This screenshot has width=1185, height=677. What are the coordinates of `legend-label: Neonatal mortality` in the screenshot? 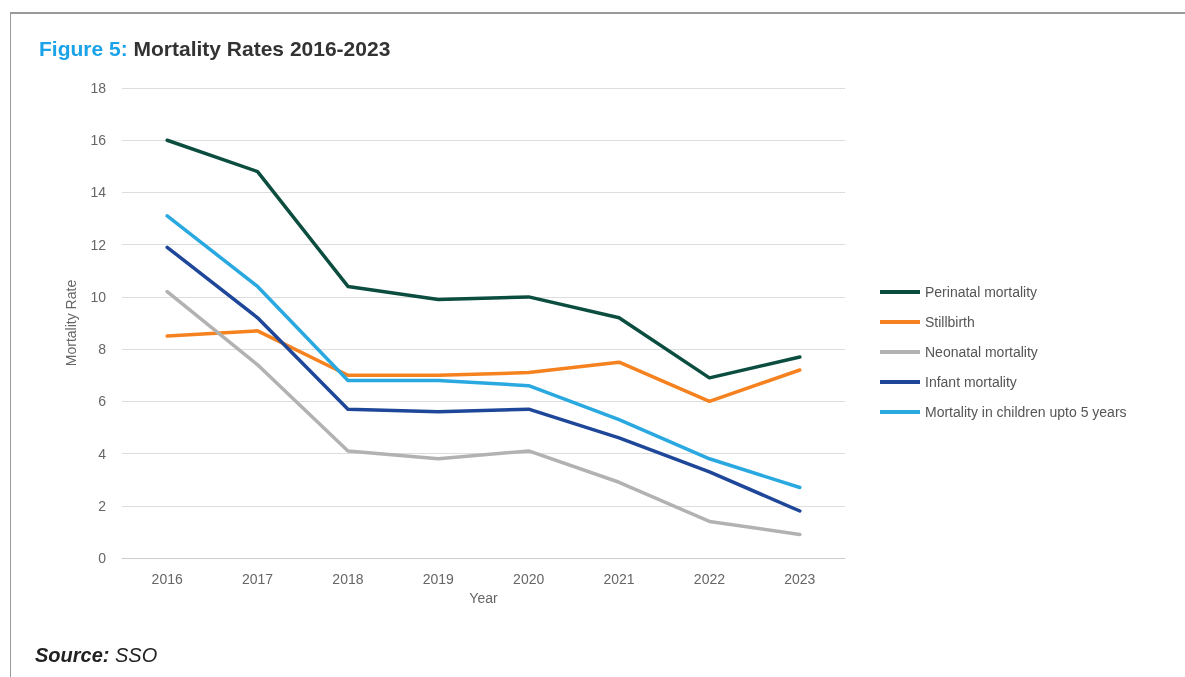 It's located at (981, 352).